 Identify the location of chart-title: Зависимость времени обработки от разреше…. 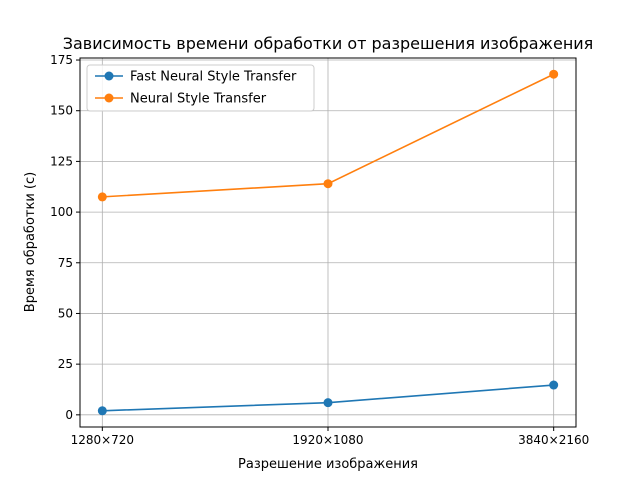
(328, 43).